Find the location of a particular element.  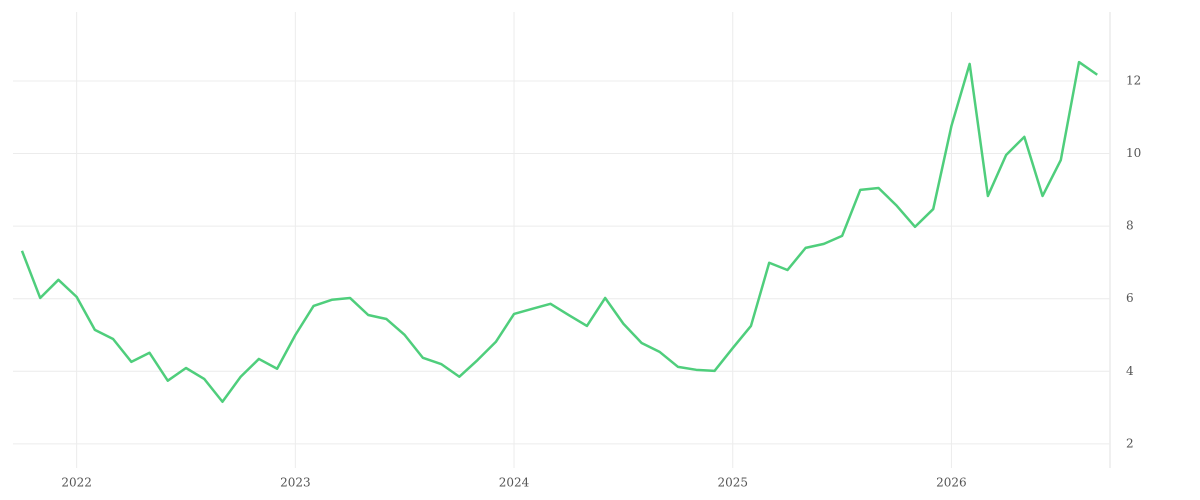

x-tick-label: 2023 is located at coordinates (295, 483).